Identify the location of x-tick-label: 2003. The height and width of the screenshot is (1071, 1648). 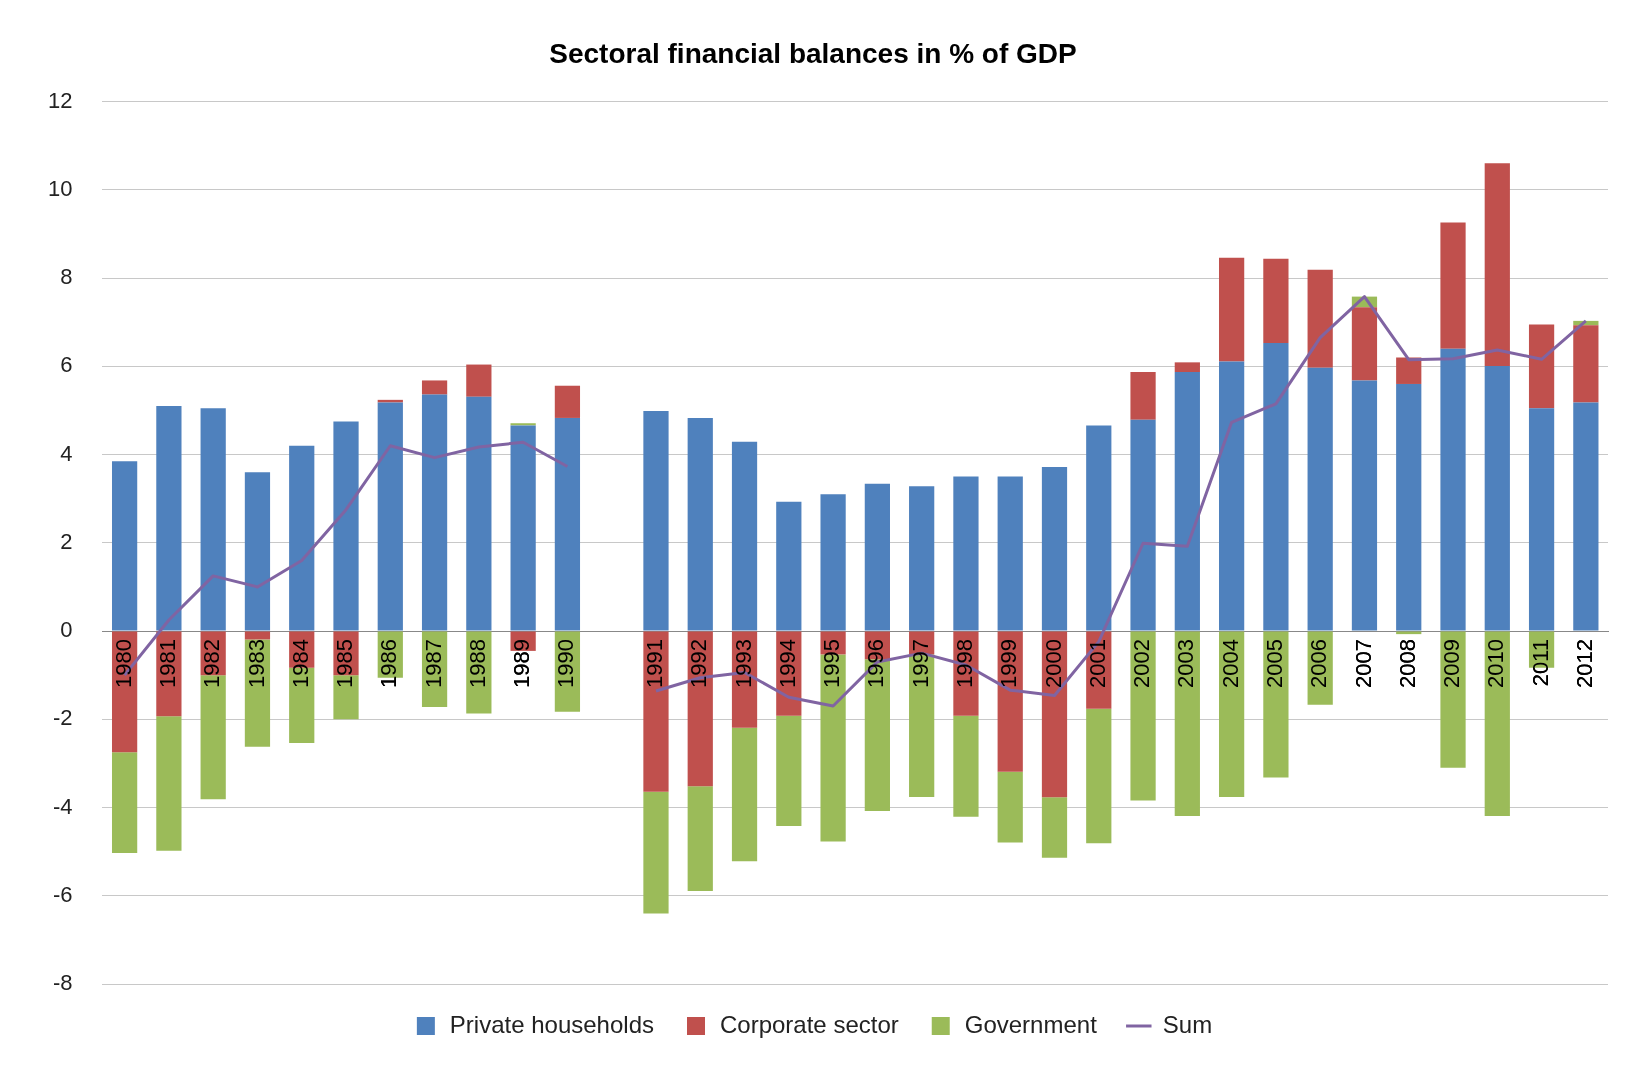
(1186, 663).